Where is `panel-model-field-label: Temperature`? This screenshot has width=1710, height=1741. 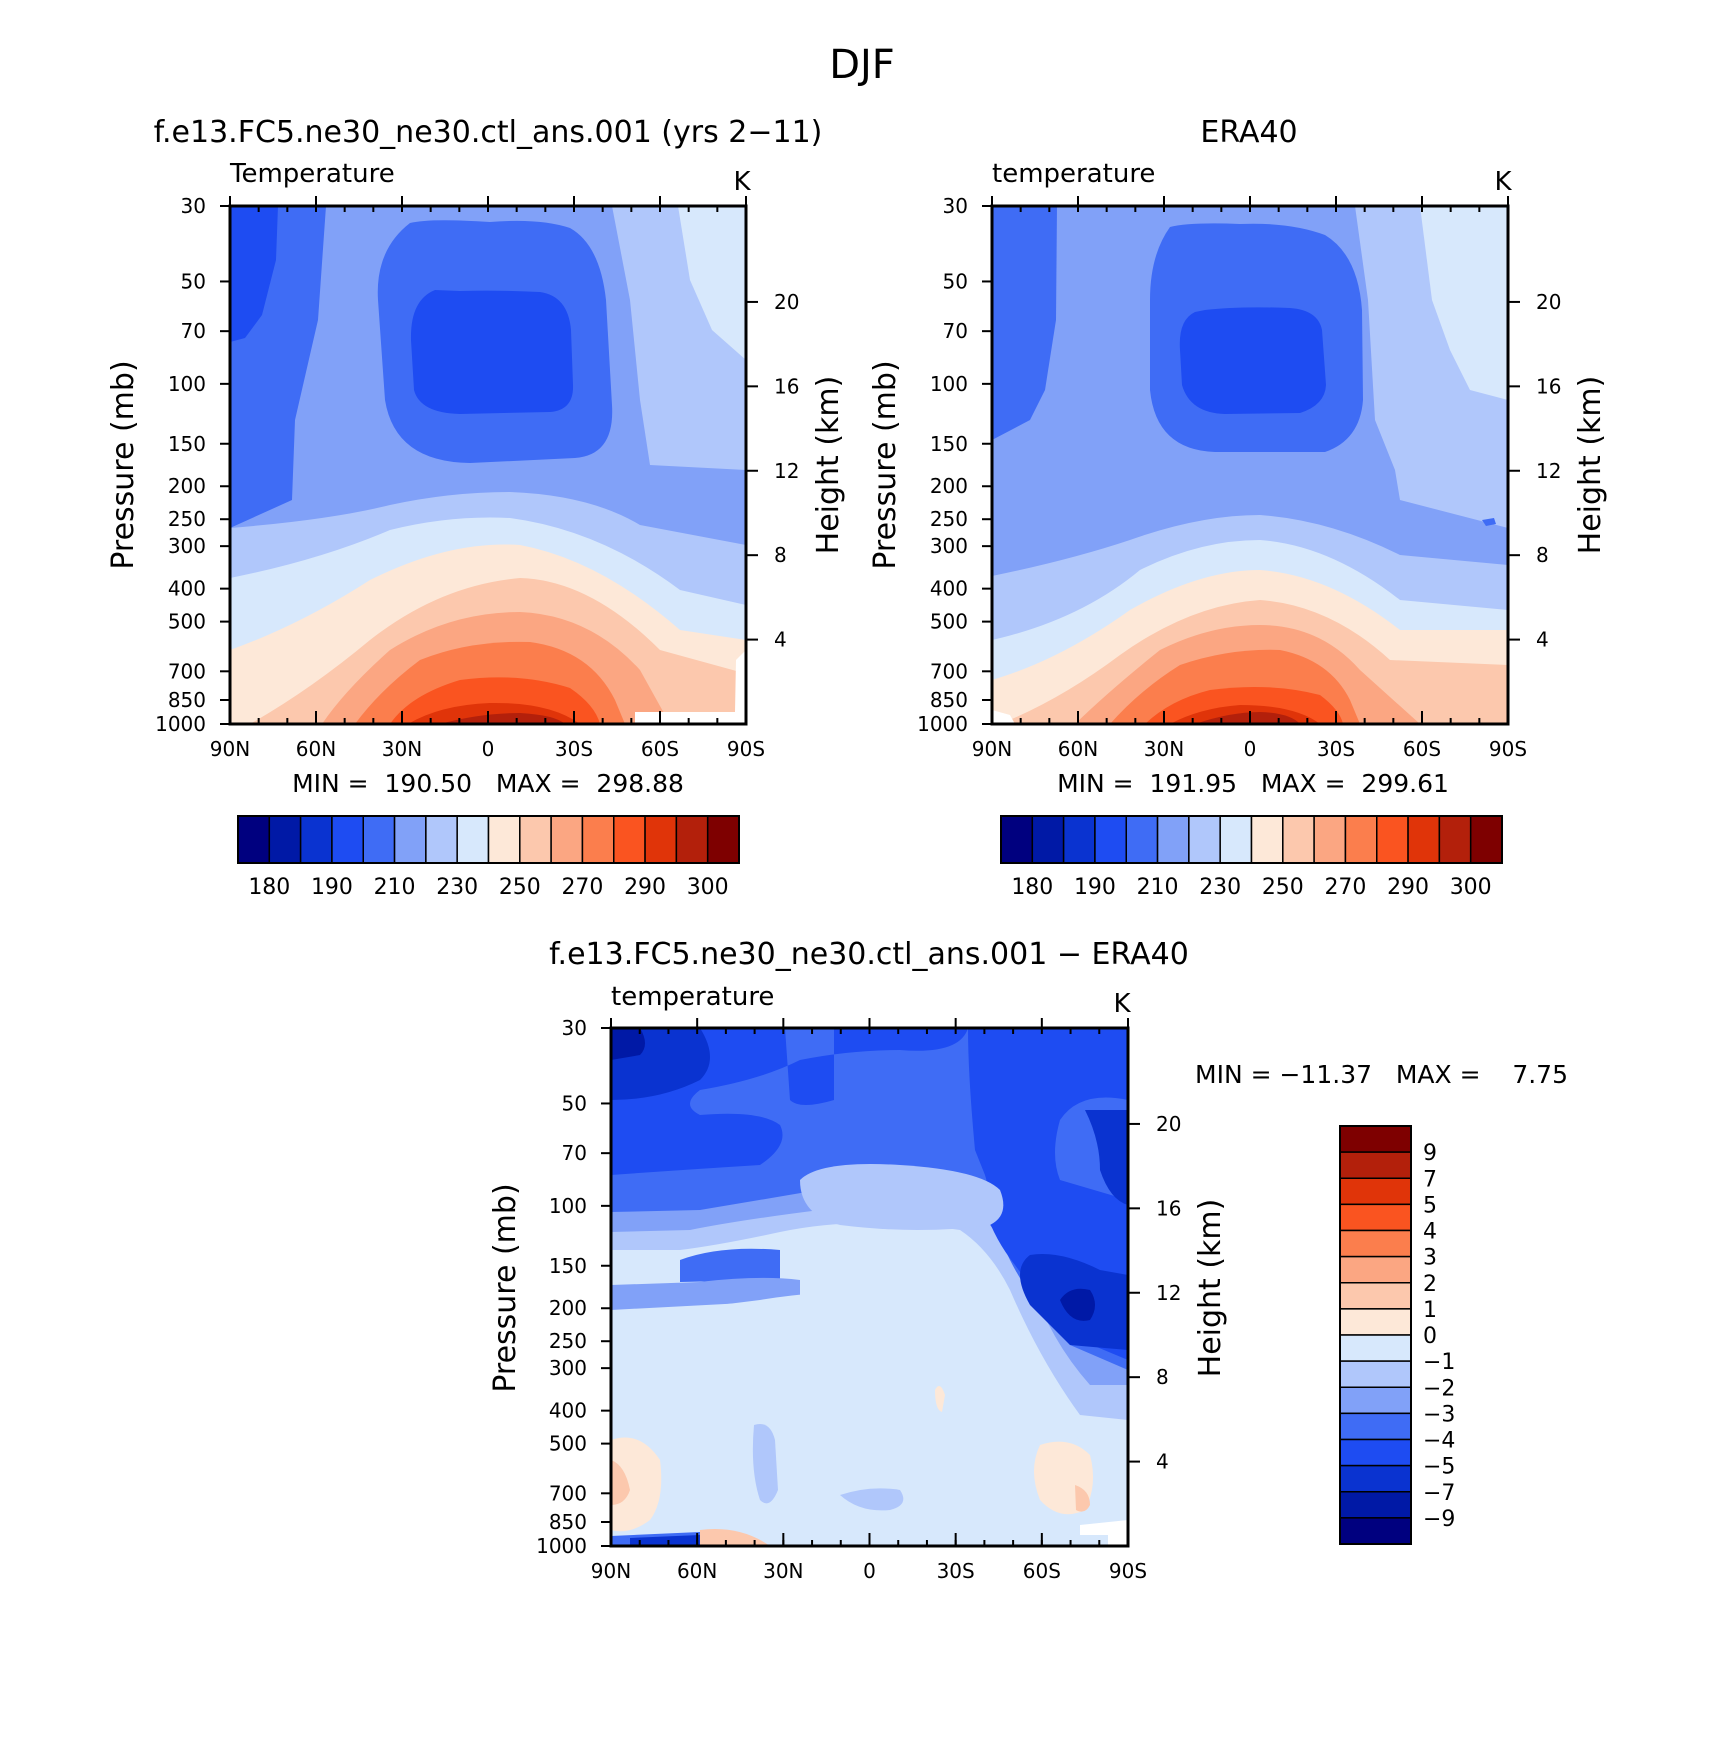
panel-model-field-label: Temperature is located at coordinates (312, 174).